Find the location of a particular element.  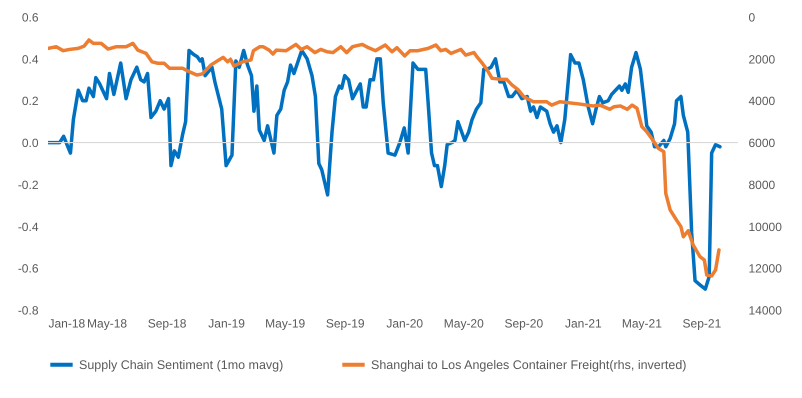

x-tick-label: May-21 is located at coordinates (642, 323).